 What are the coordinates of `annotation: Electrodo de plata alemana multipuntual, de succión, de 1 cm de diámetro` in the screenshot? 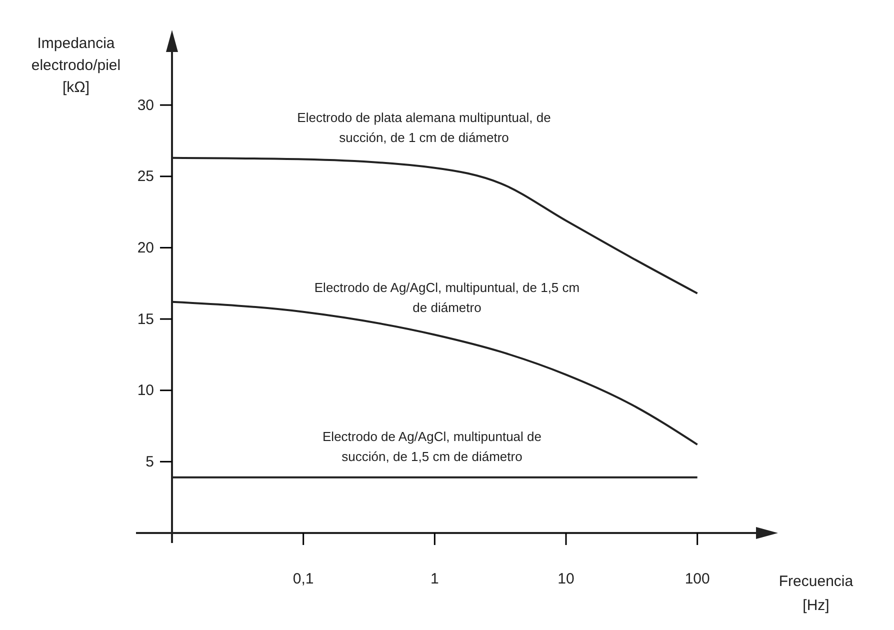 It's located at (424, 127).